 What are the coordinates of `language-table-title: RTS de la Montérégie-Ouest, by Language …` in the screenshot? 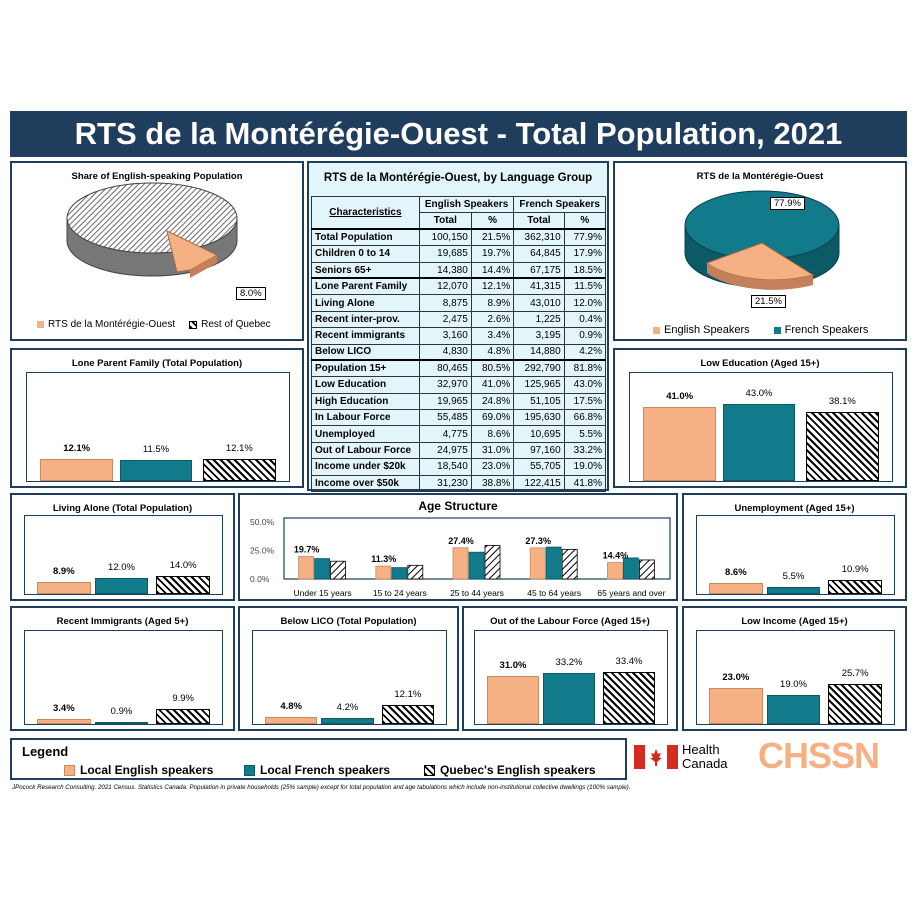 It's located at (458, 178).